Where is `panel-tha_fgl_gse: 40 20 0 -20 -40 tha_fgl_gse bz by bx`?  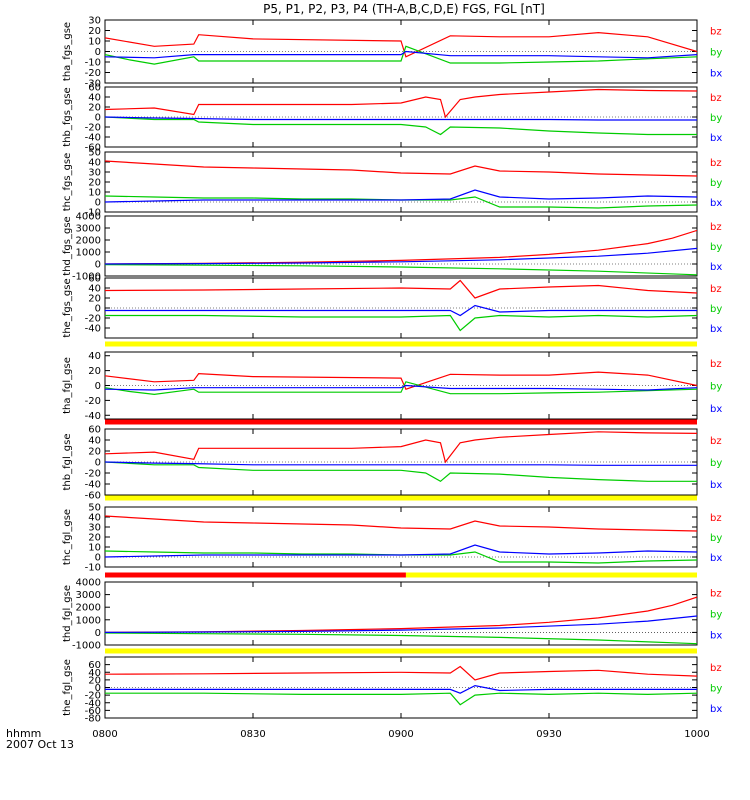
panel-tha_fgl_gse: 40 20 0 -20 -40 tha_fgl_gse bz by bx is located at coordinates (392, 386).